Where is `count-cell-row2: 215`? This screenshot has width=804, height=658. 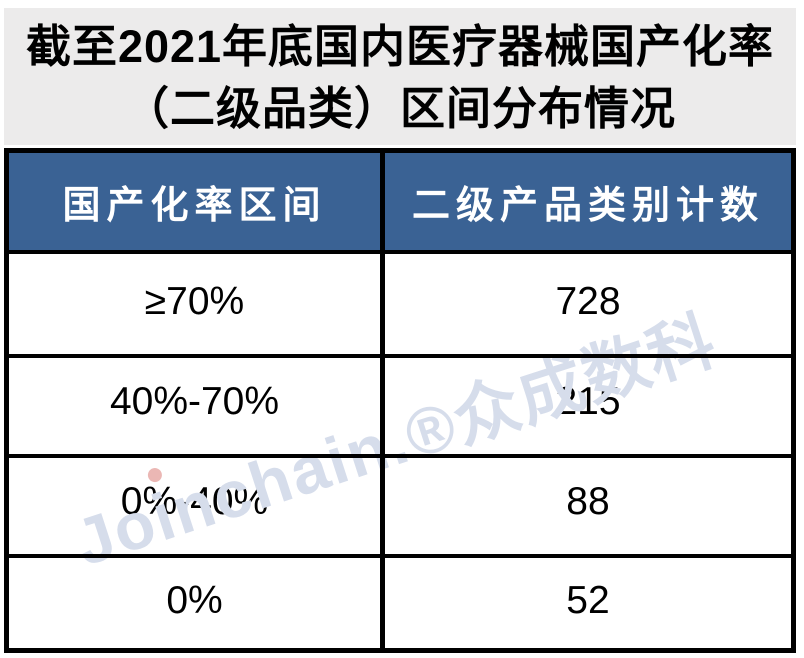 count-cell-row2: 215 is located at coordinates (588, 402).